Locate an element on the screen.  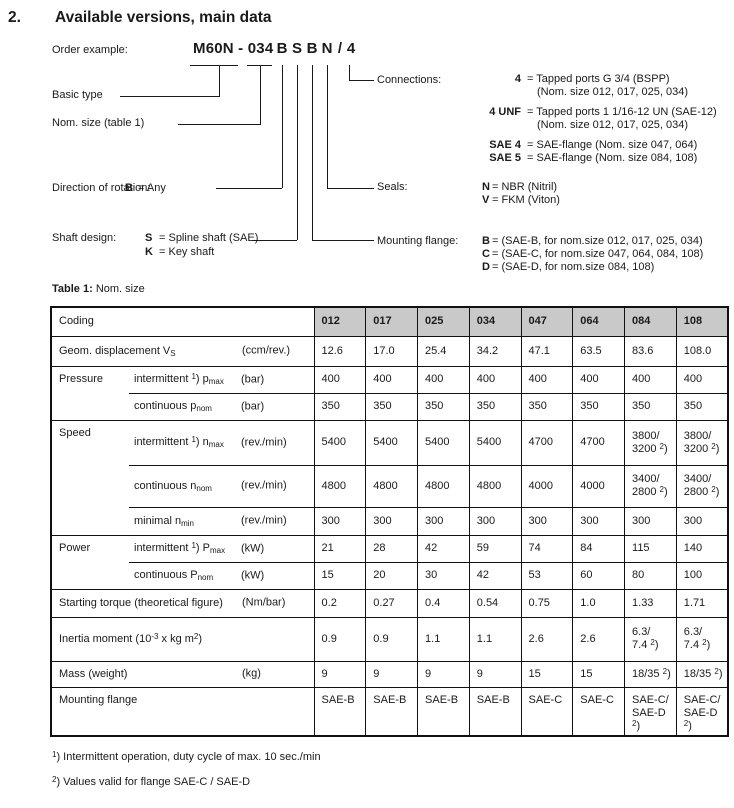
table-sublabel: intermittent 1) Pmax (kW) is located at coordinates (222, 548).